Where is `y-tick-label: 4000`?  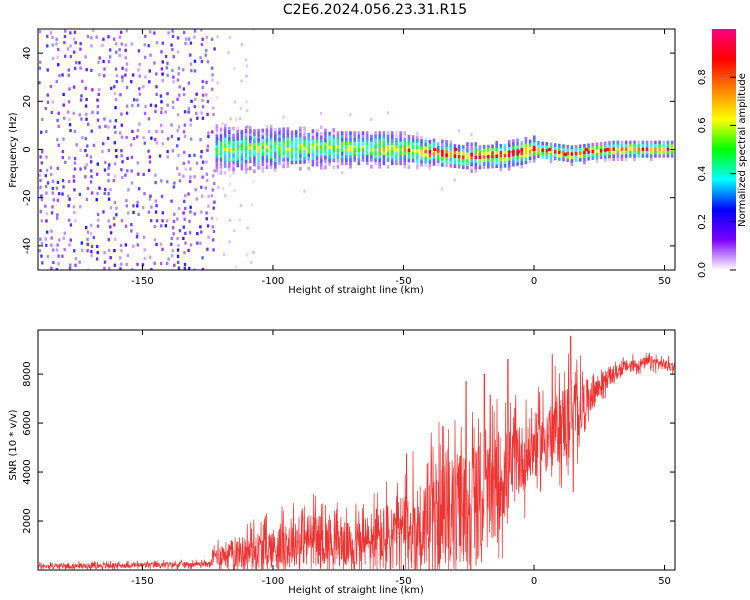
y-tick-label: 4000 is located at coordinates (27, 471).